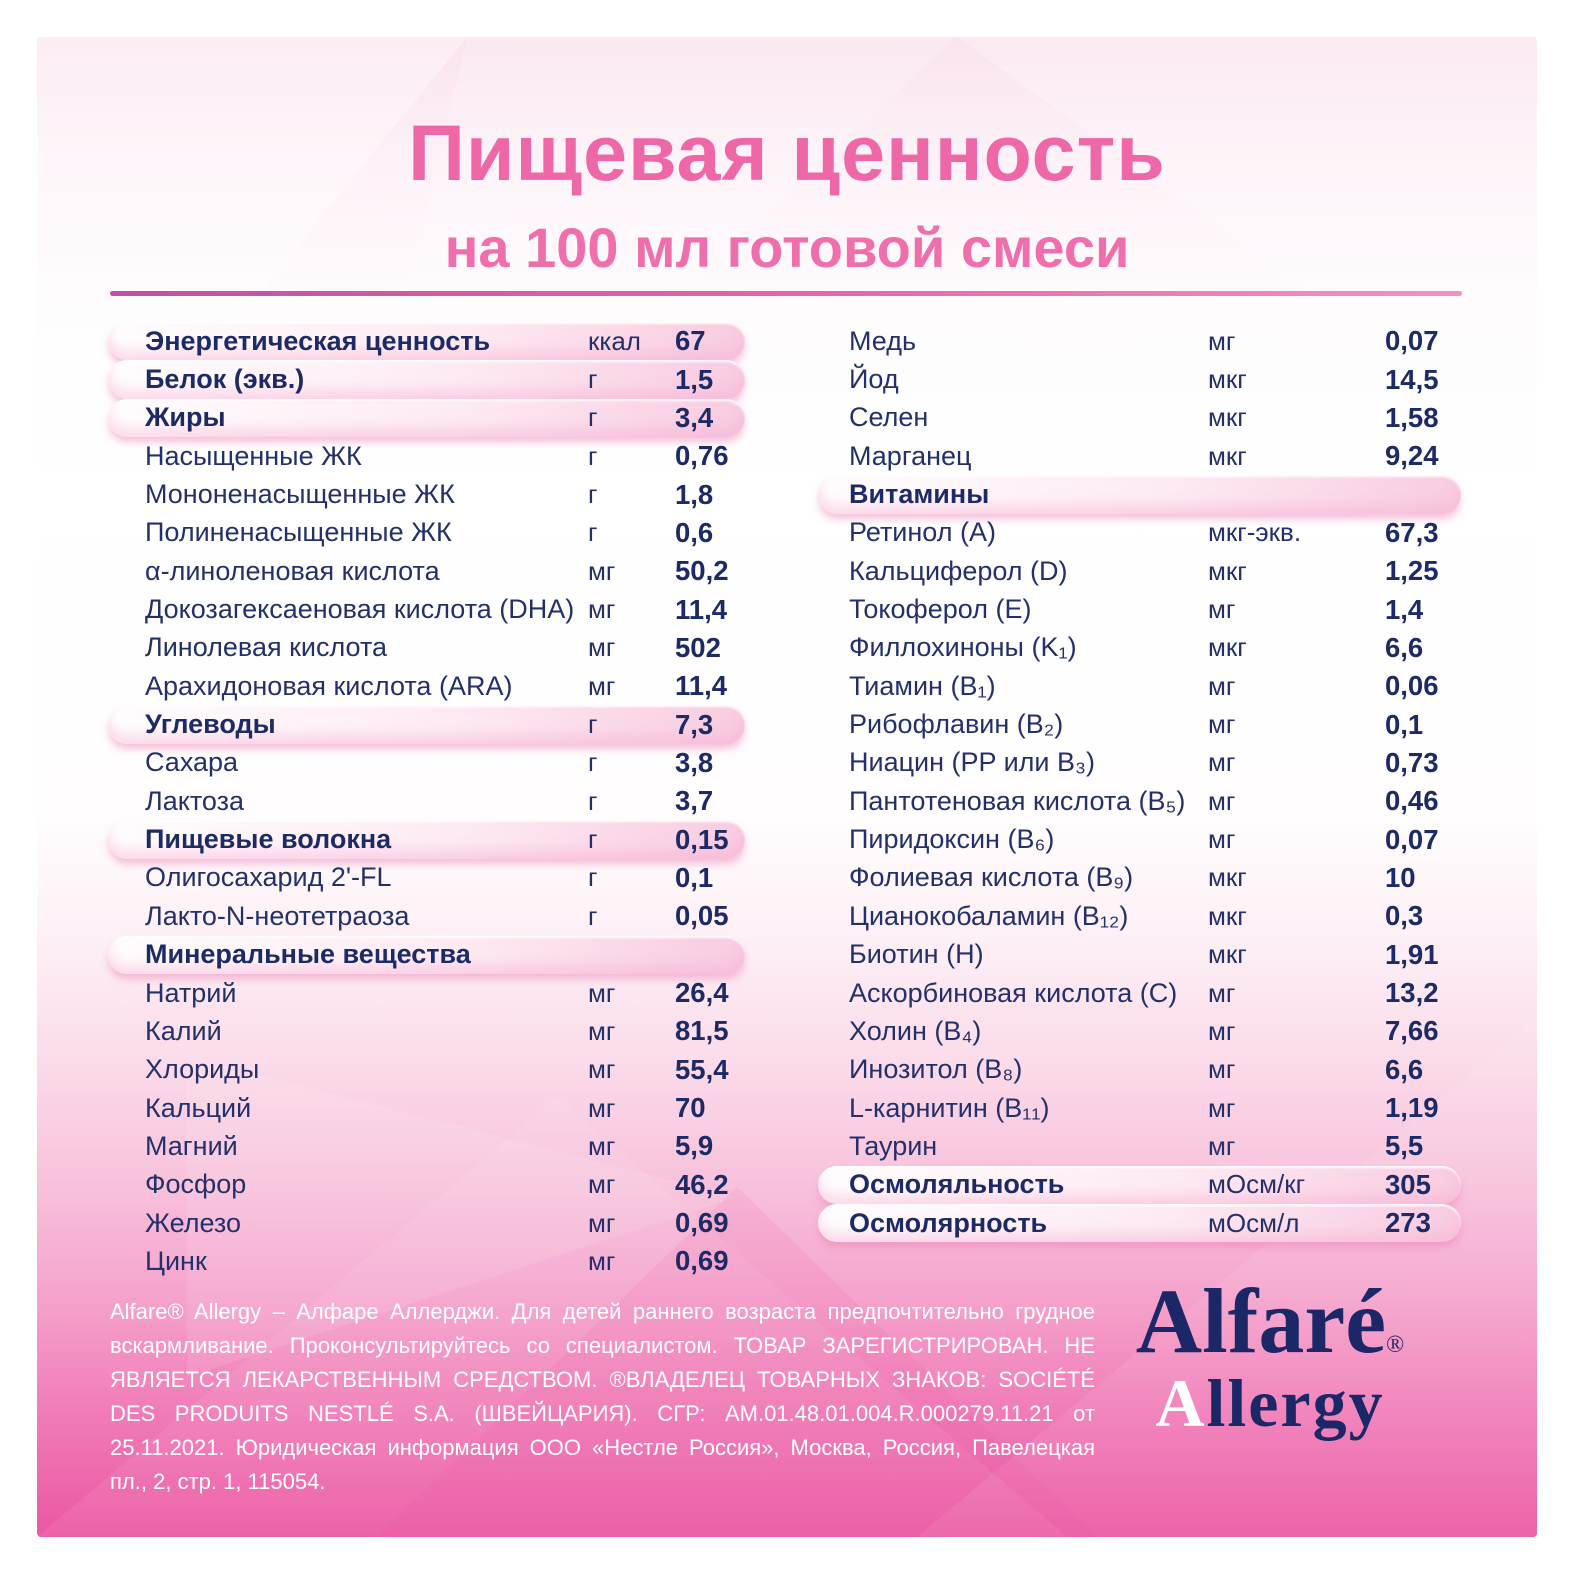 The image size is (1575, 1575). I want to click on row-value: 1,5, so click(694, 379).